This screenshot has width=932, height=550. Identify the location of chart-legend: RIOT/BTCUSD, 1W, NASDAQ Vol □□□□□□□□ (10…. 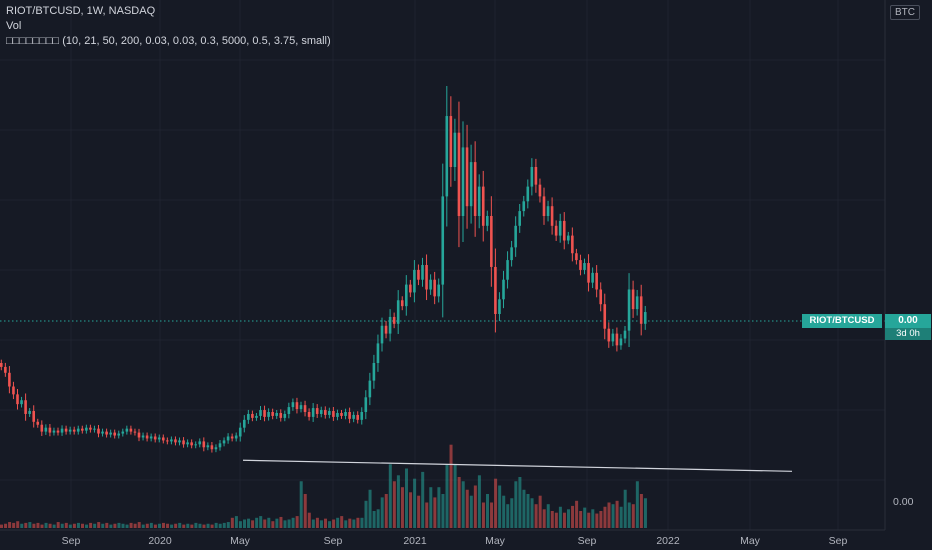
(168, 26).